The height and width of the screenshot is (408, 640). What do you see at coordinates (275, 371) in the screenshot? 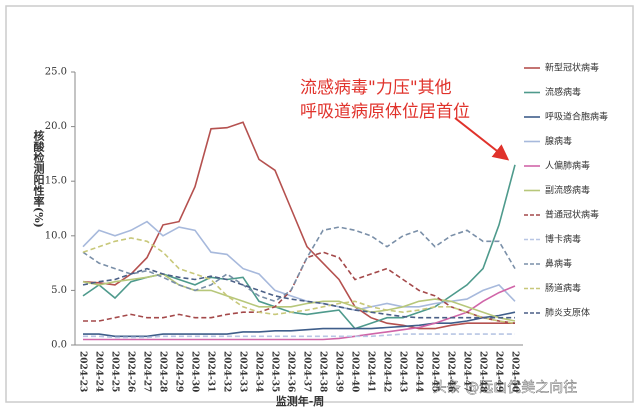
I see `x-tick-label: 2024-35` at bounding box center [275, 371].